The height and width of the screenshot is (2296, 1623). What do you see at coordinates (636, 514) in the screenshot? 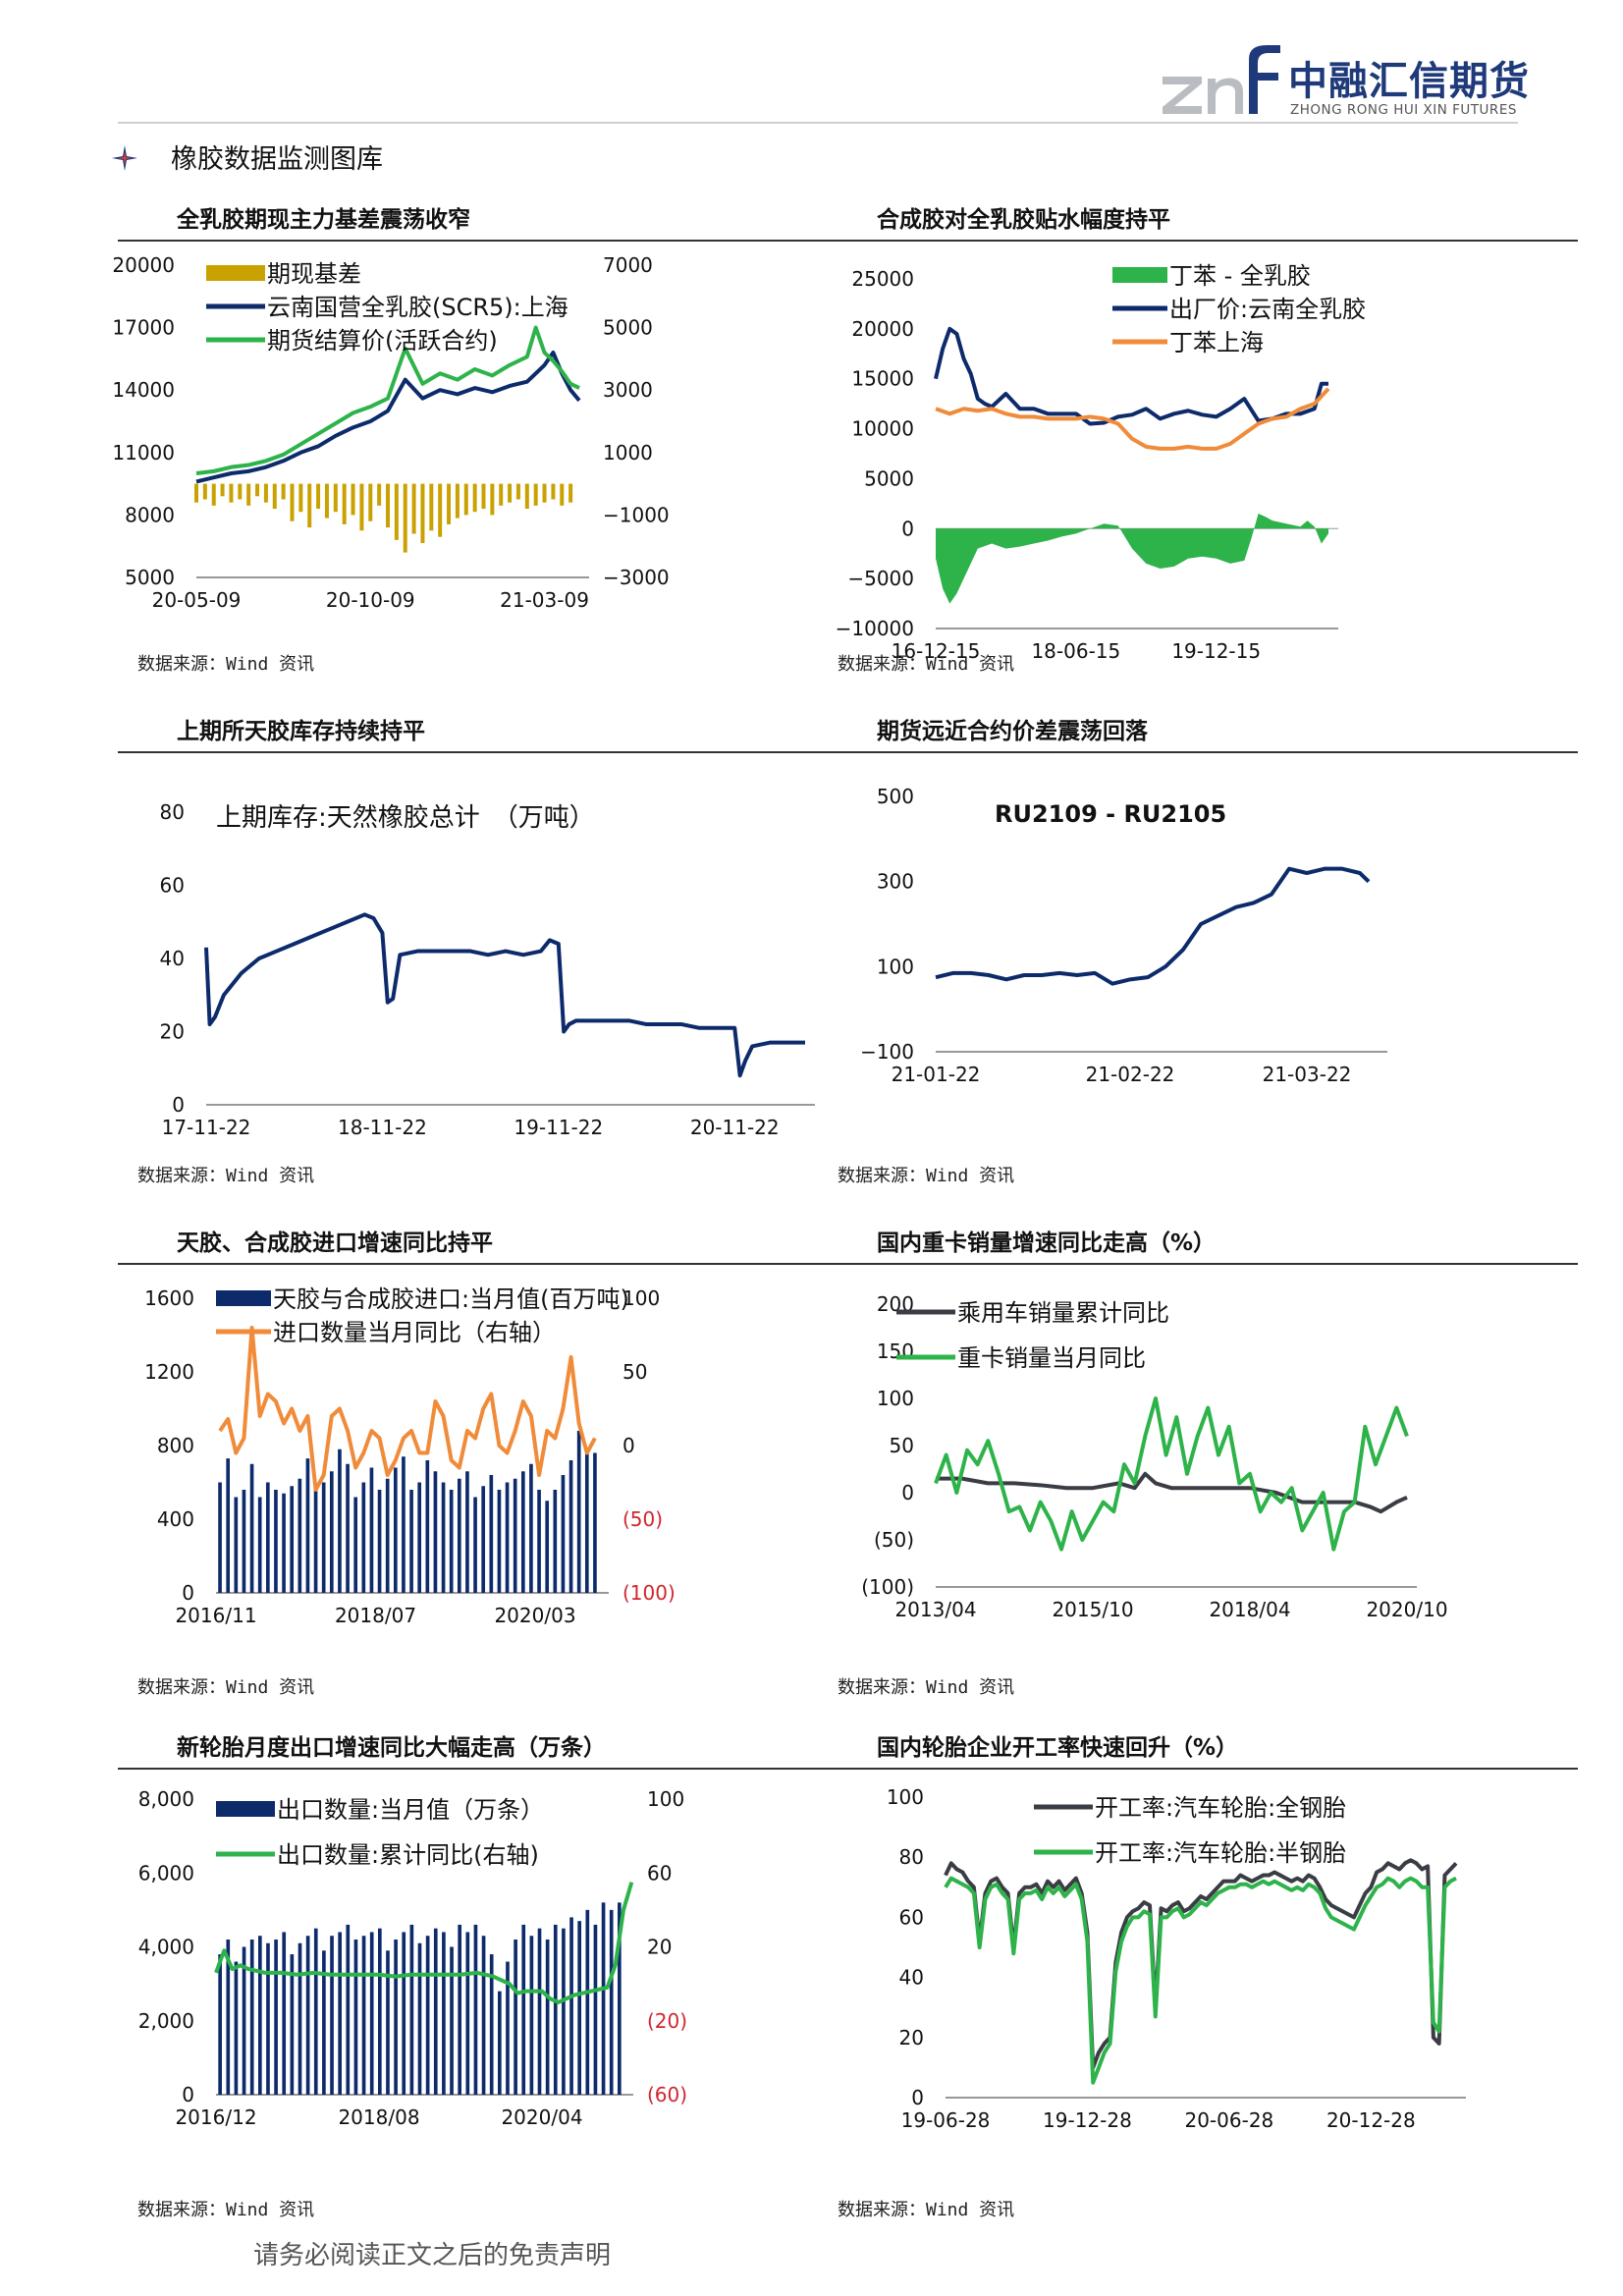
I see `y2-tick-label: −1000` at bounding box center [636, 514].